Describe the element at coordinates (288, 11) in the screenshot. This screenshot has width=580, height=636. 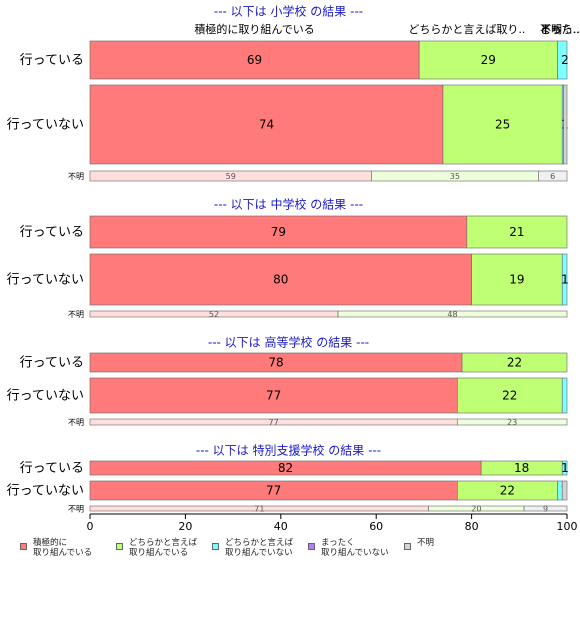
I see `group-title: --- 以下は 小学校 の結果 ---` at that location.